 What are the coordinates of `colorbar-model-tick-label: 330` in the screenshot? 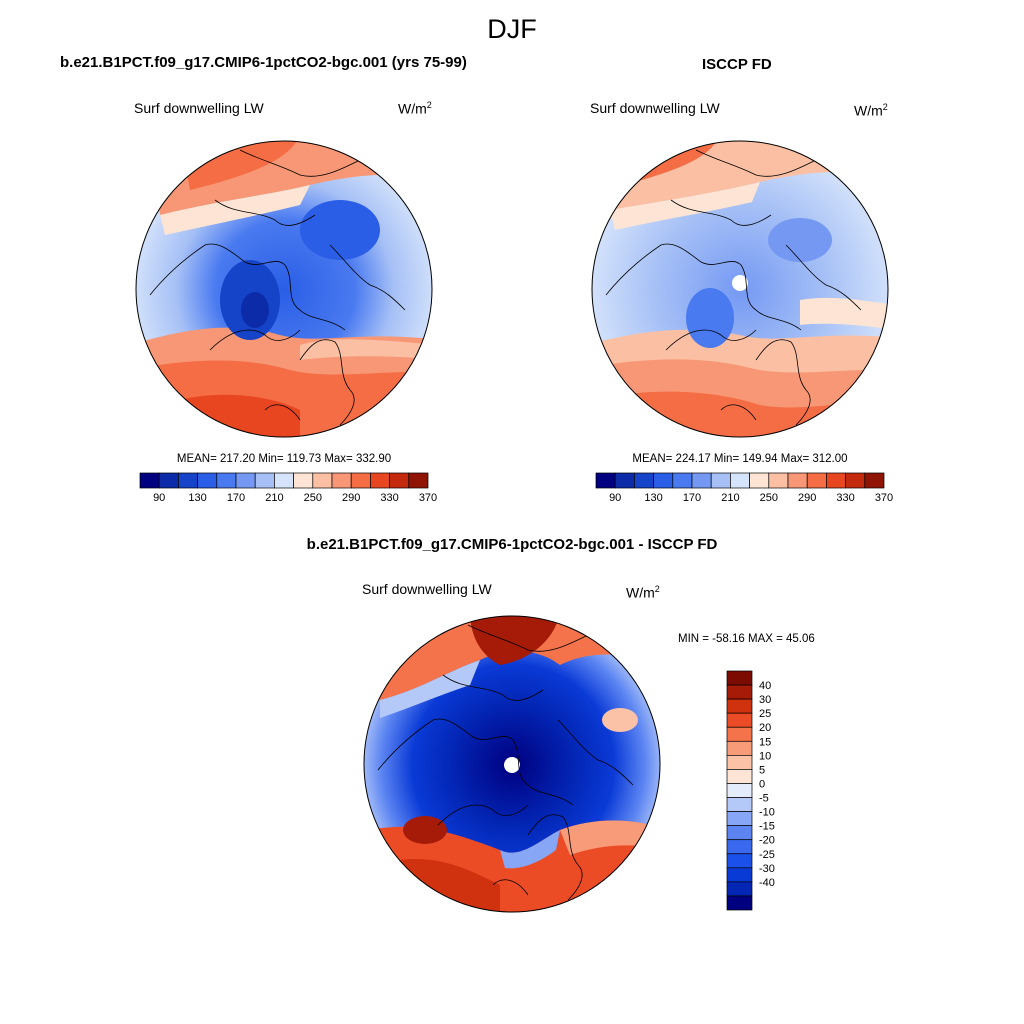 It's located at (389, 498).